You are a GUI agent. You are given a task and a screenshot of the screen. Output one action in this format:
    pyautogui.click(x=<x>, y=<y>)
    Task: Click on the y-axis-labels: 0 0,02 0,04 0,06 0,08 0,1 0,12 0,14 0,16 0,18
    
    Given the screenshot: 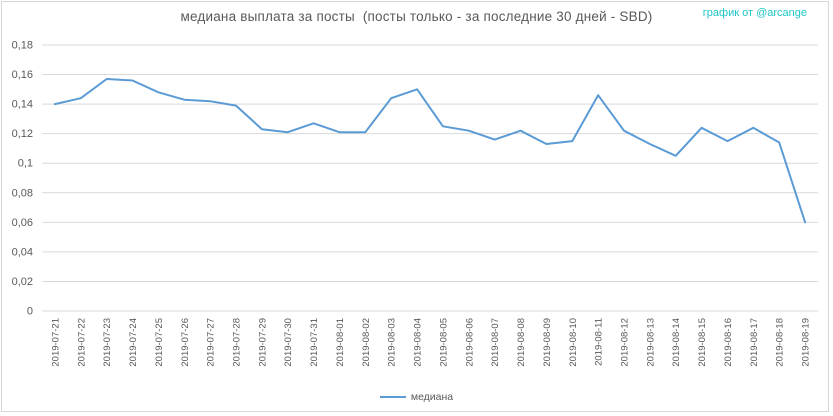 What is the action you would take?
    pyautogui.click(x=22, y=179)
    